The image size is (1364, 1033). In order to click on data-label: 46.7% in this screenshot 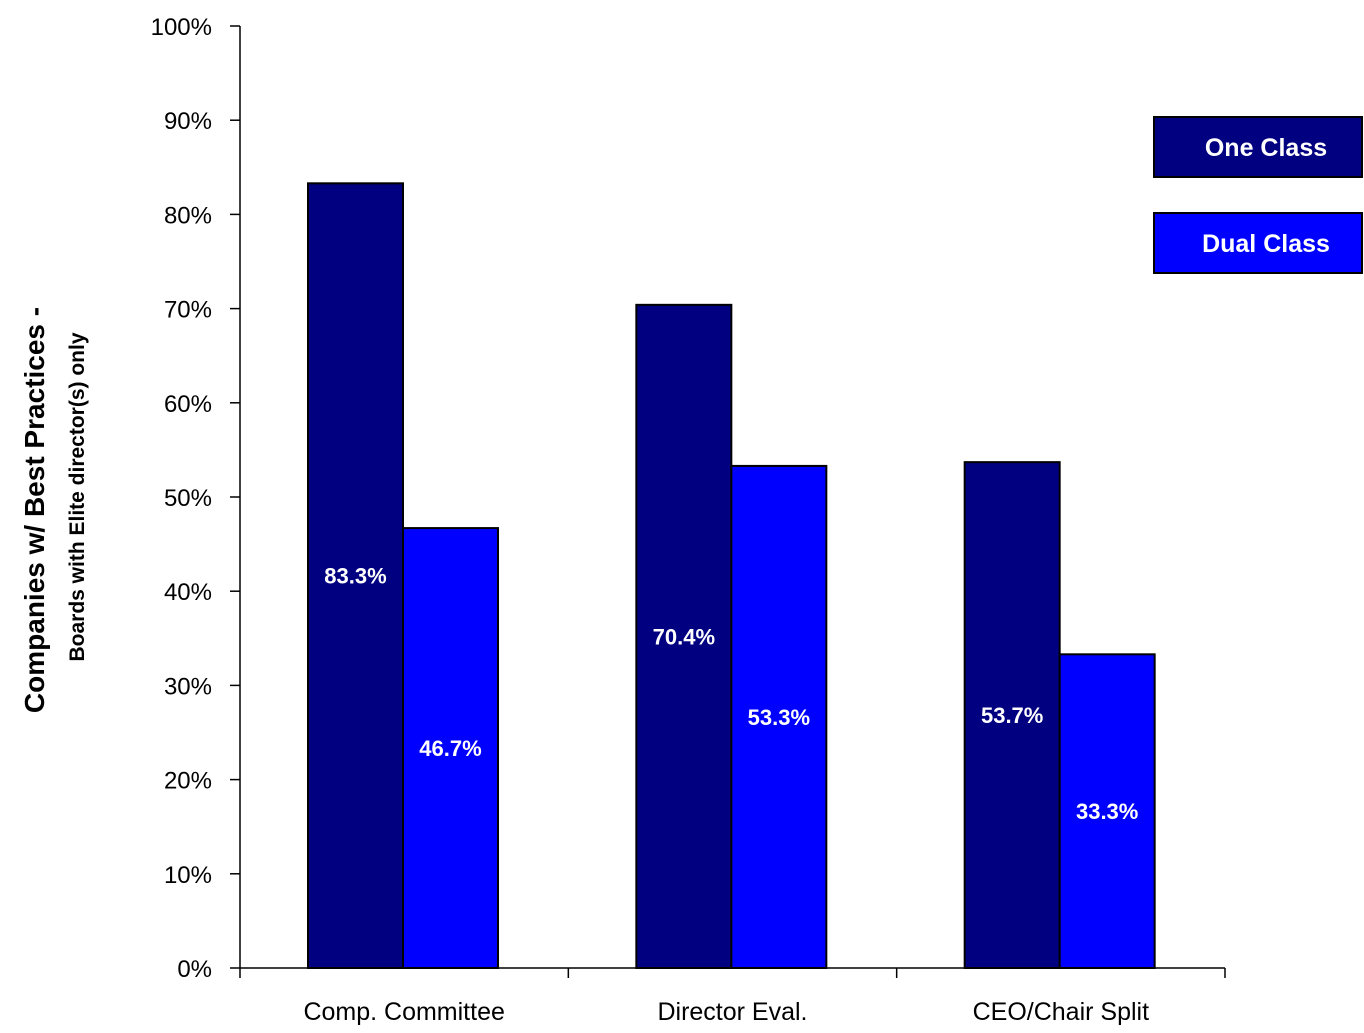, I will do `click(450, 748)`.